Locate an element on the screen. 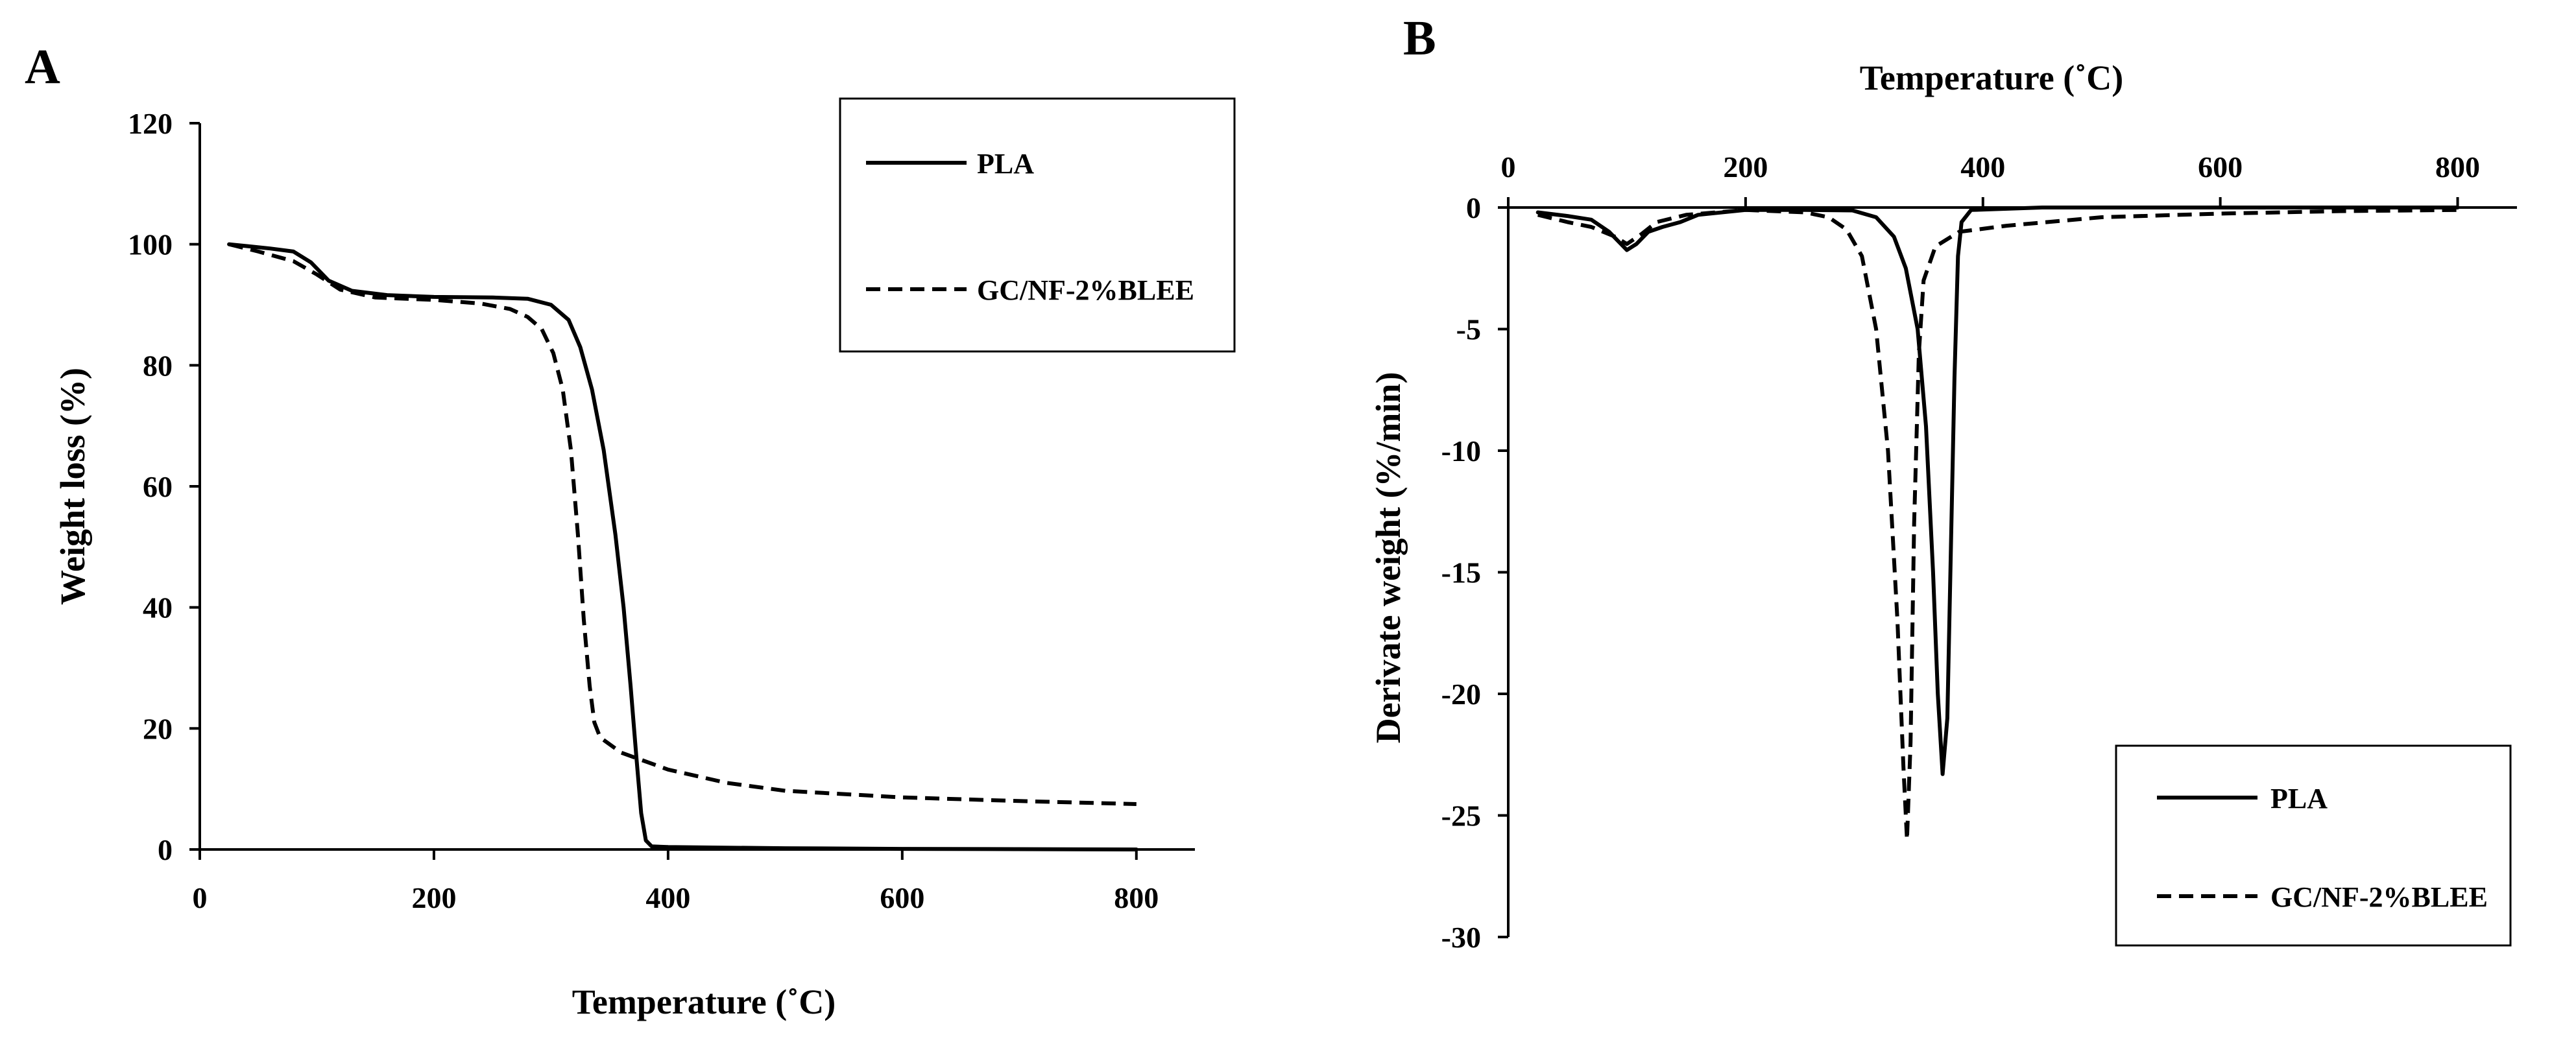 The image size is (2576, 1044). panel-b-y-tick-label: -15 is located at coordinates (1461, 572).